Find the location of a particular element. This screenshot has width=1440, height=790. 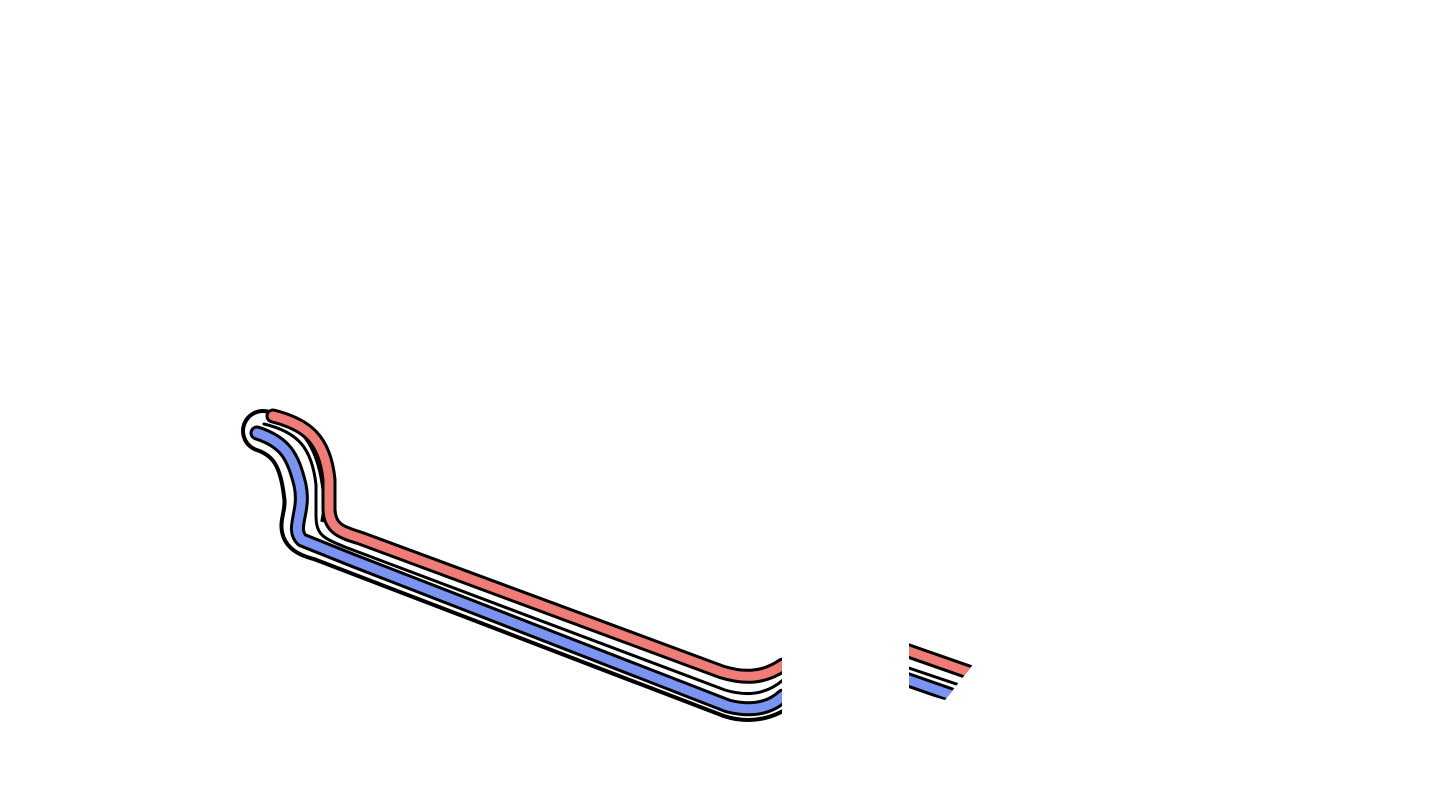

middle-divider-line is located at coordinates (523, 559).